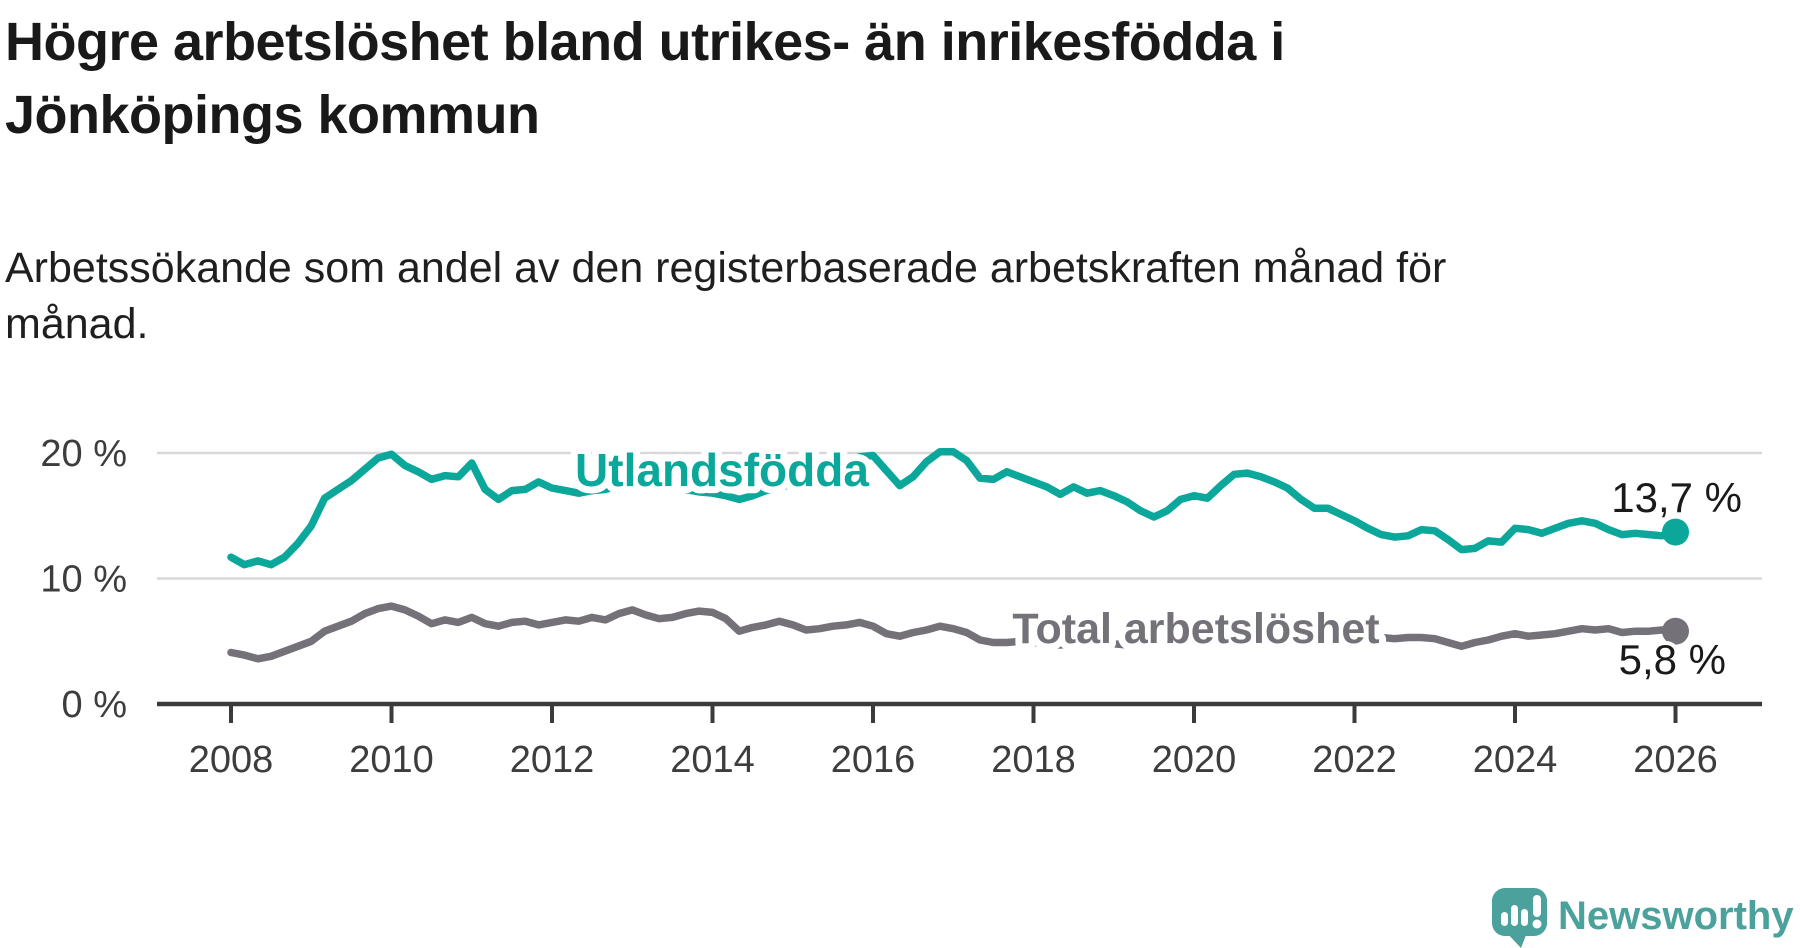 The height and width of the screenshot is (948, 1800). What do you see at coordinates (712, 760) in the screenshot?
I see `x-tick-label-2014: 2014` at bounding box center [712, 760].